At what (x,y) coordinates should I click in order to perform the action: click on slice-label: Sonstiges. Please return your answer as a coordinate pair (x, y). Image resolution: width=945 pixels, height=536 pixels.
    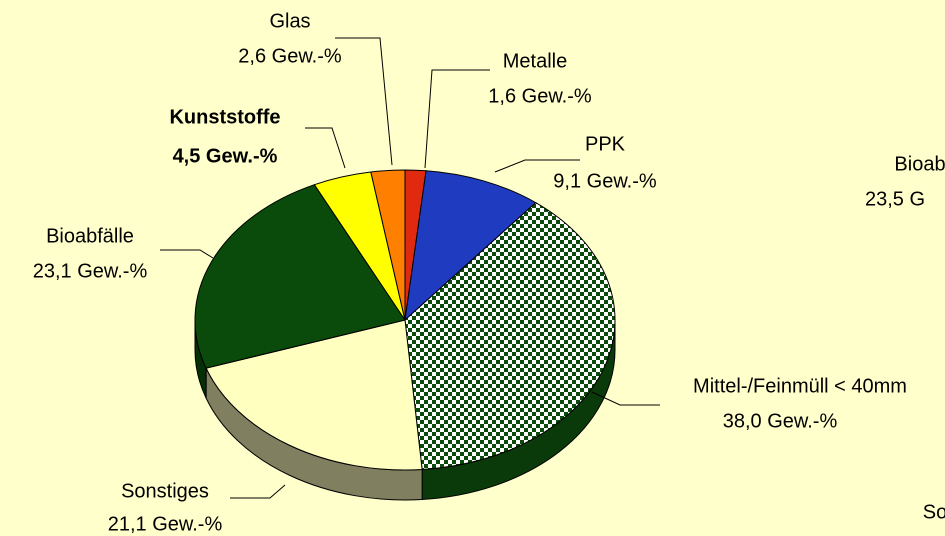
    Looking at the image, I should click on (165, 491).